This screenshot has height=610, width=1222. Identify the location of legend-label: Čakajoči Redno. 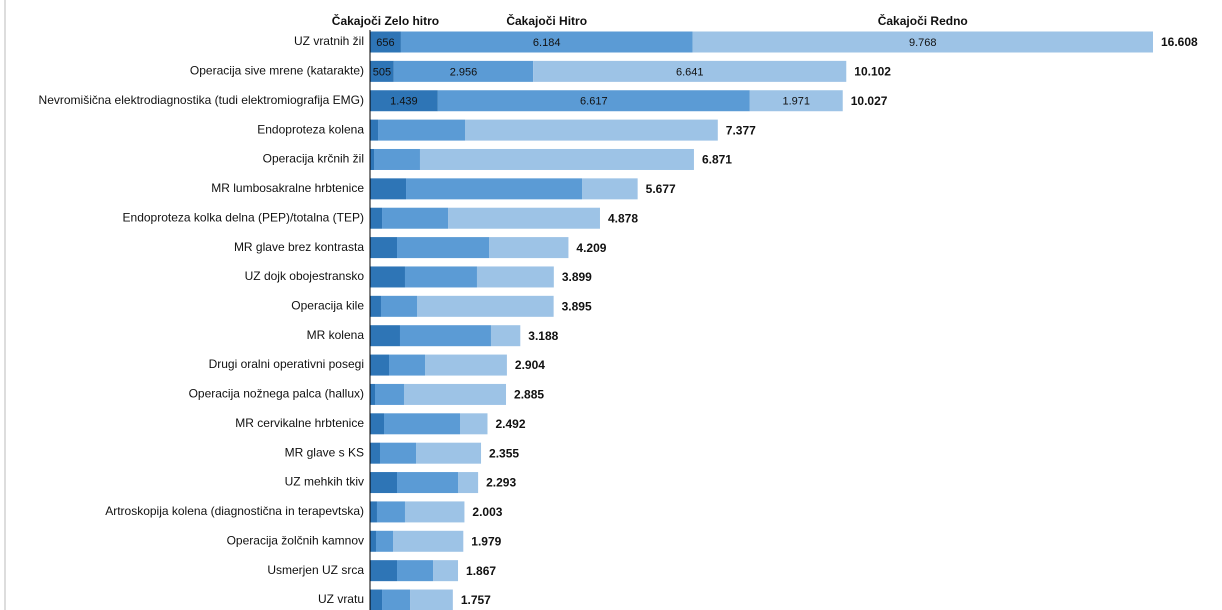
(923, 20).